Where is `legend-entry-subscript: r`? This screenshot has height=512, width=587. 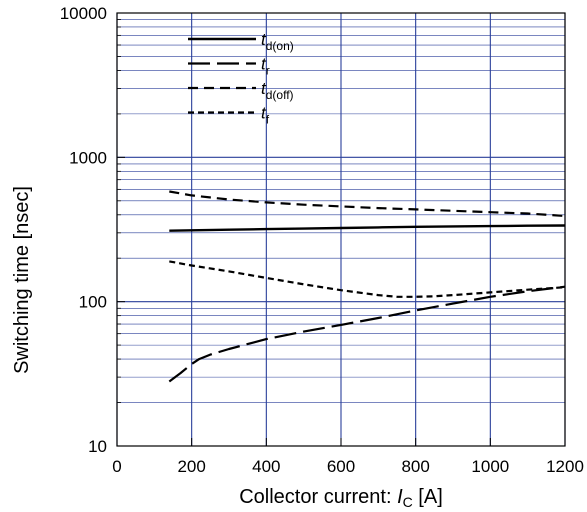 legend-entry-subscript: r is located at coordinates (268, 71).